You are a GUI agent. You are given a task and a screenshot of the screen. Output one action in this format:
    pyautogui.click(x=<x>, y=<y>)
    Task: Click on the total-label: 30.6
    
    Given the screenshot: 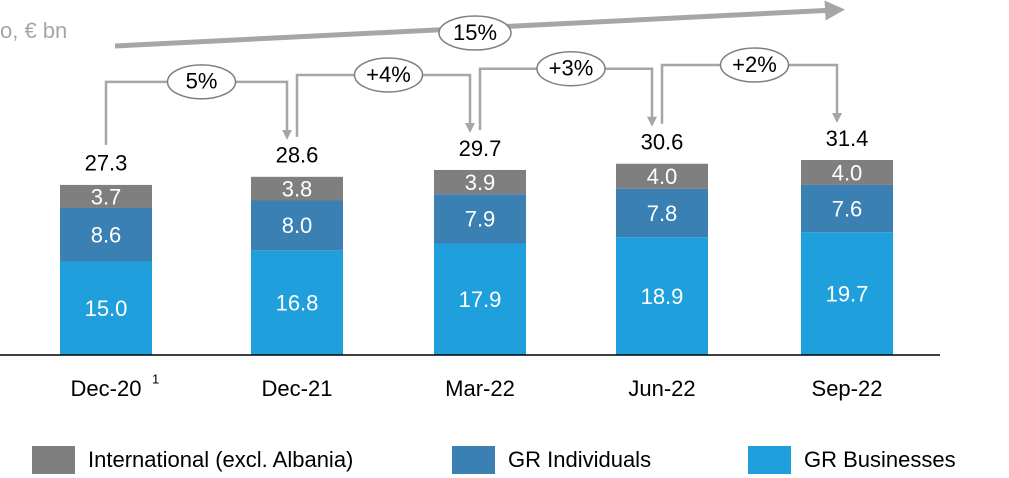 What is the action you would take?
    pyautogui.click(x=662, y=142)
    